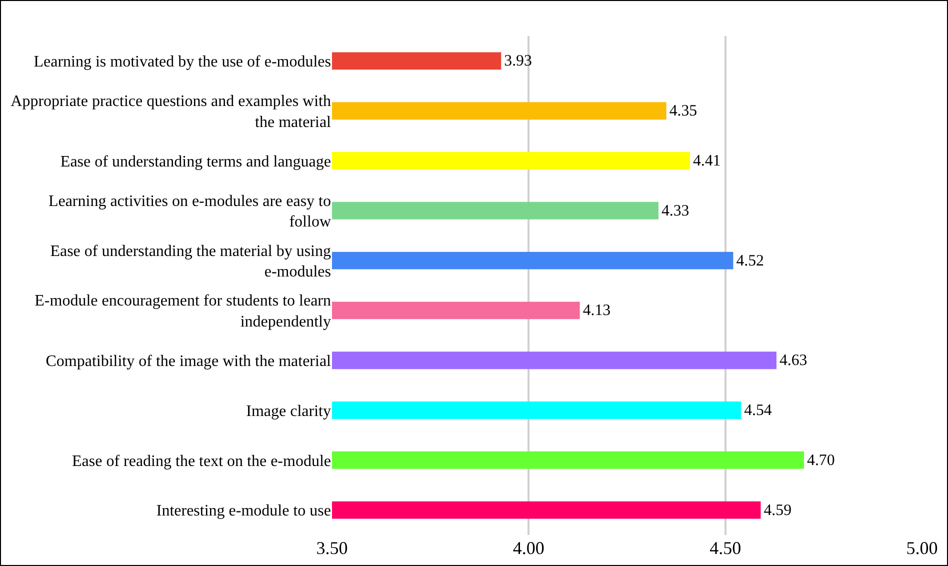  What do you see at coordinates (675, 211) in the screenshot?
I see `data-label: 4.33` at bounding box center [675, 211].